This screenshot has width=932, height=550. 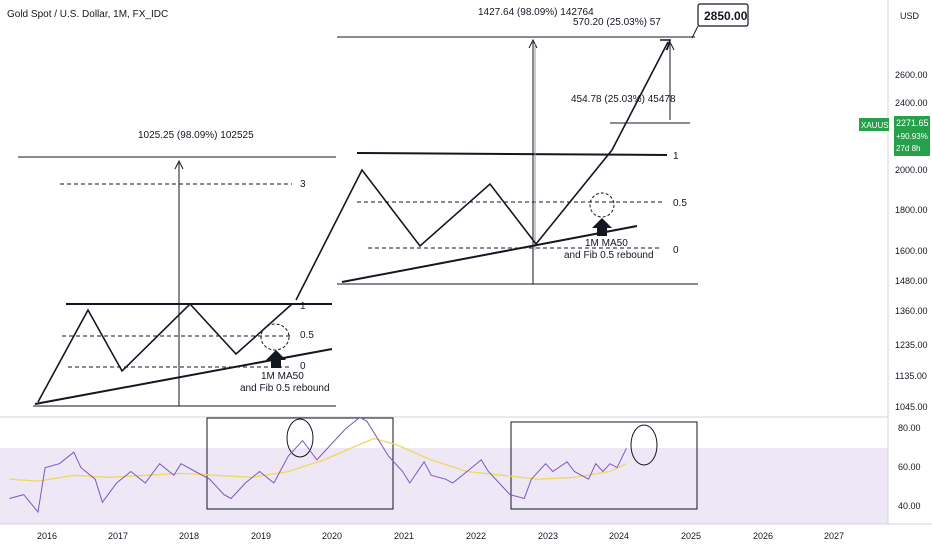 What do you see at coordinates (303, 184) in the screenshot?
I see `fib-left-3: 3` at bounding box center [303, 184].